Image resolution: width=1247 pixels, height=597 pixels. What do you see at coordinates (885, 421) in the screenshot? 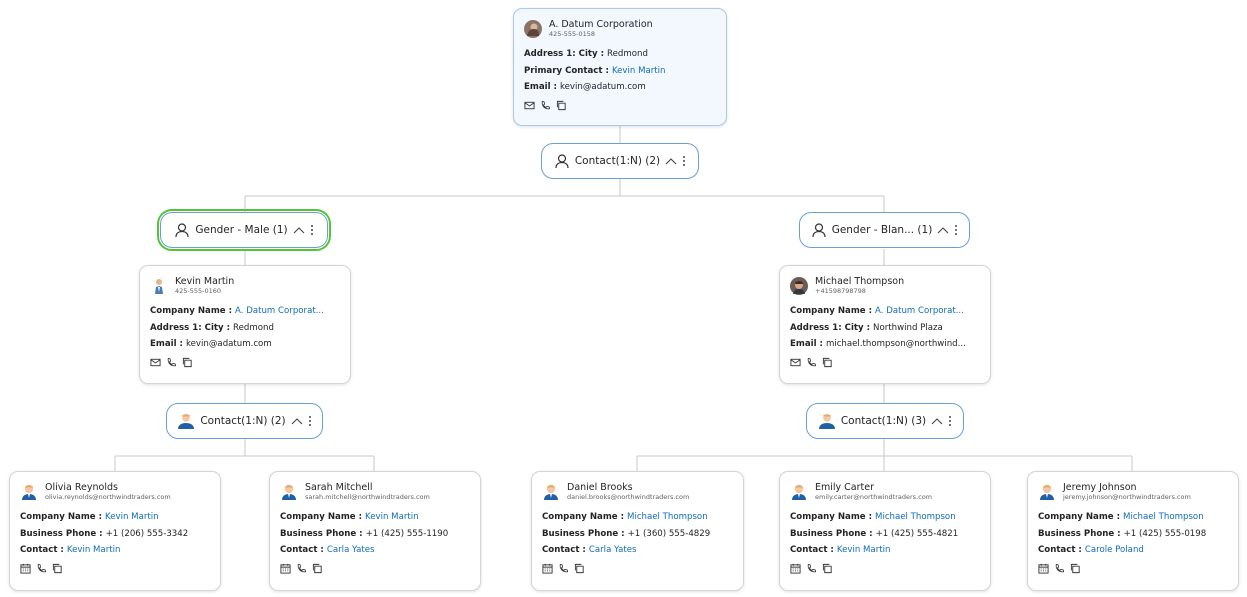
I see `group-node: Contact(1:N) (3)` at bounding box center [885, 421].